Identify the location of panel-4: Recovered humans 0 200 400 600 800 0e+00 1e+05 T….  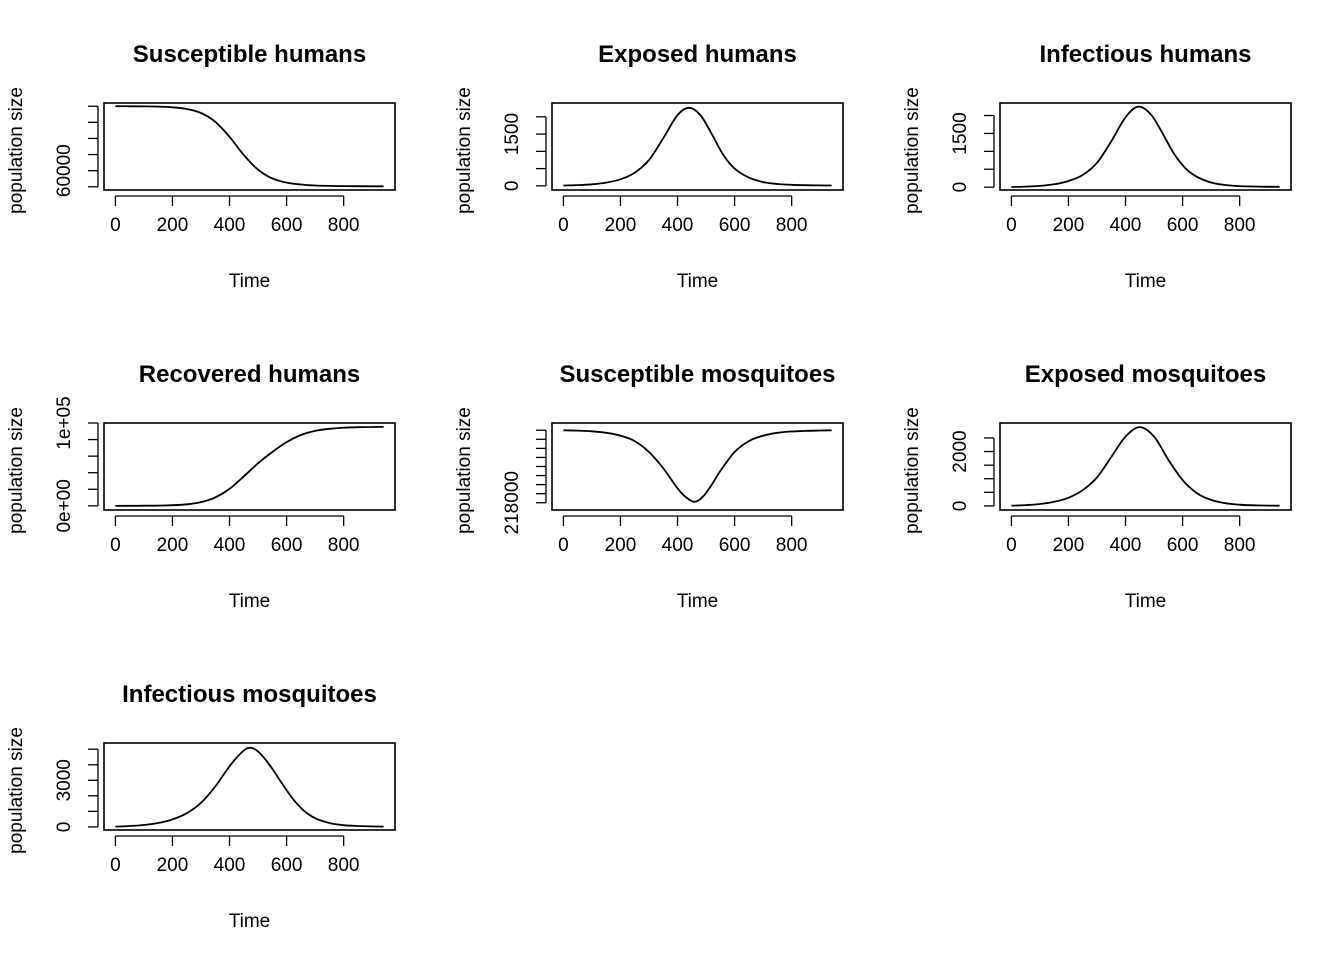
(201, 486).